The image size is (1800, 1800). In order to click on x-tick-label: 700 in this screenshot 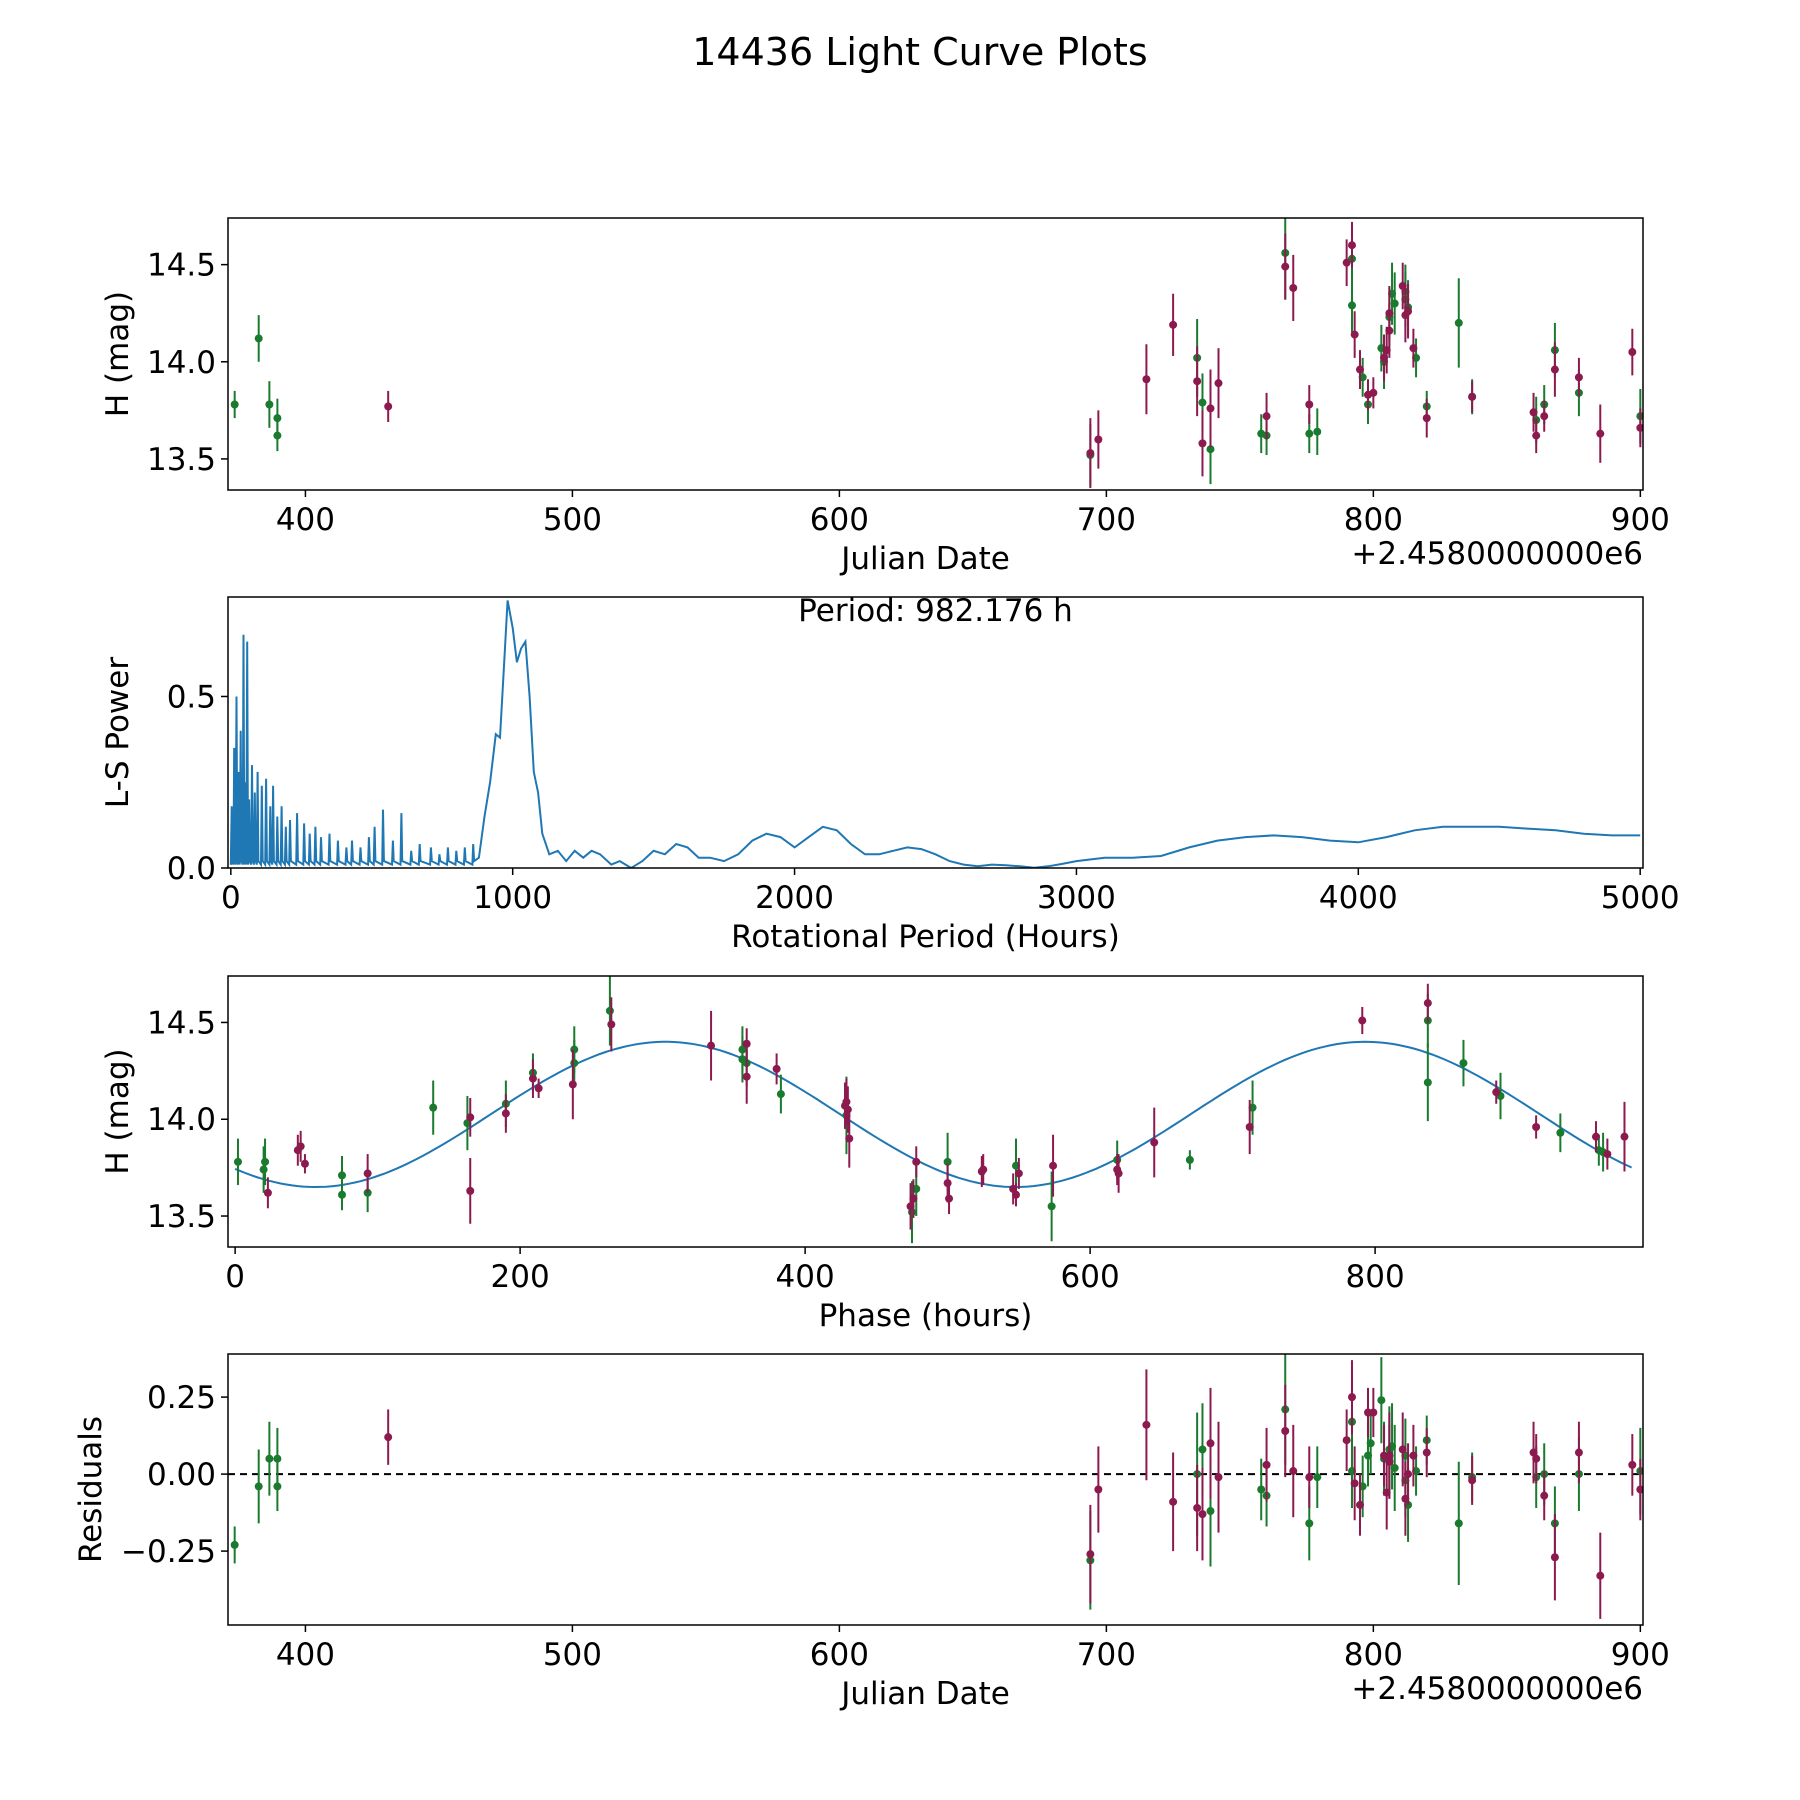, I will do `click(1106, 520)`.